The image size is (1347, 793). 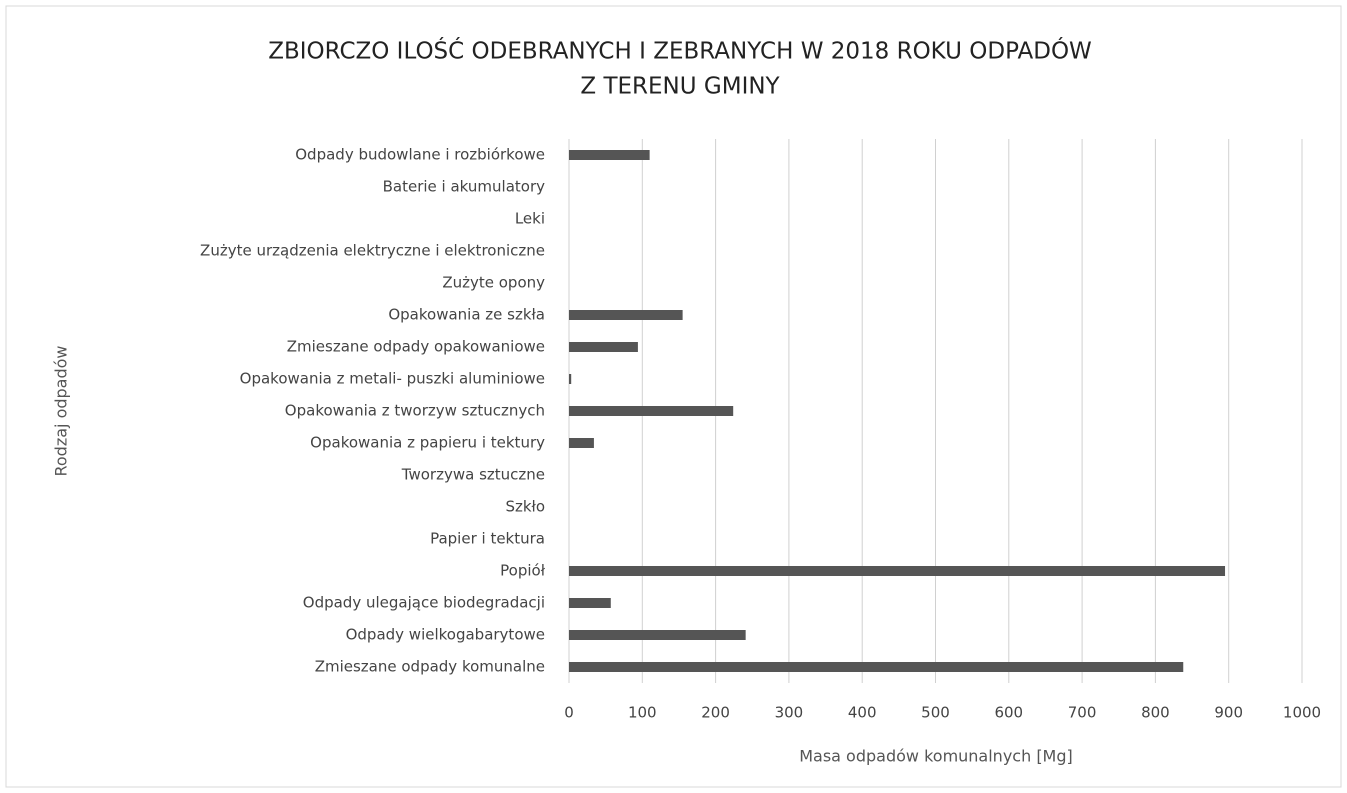 I want to click on y-tick-label: Tworzywa sztuczne, so click(x=473, y=475).